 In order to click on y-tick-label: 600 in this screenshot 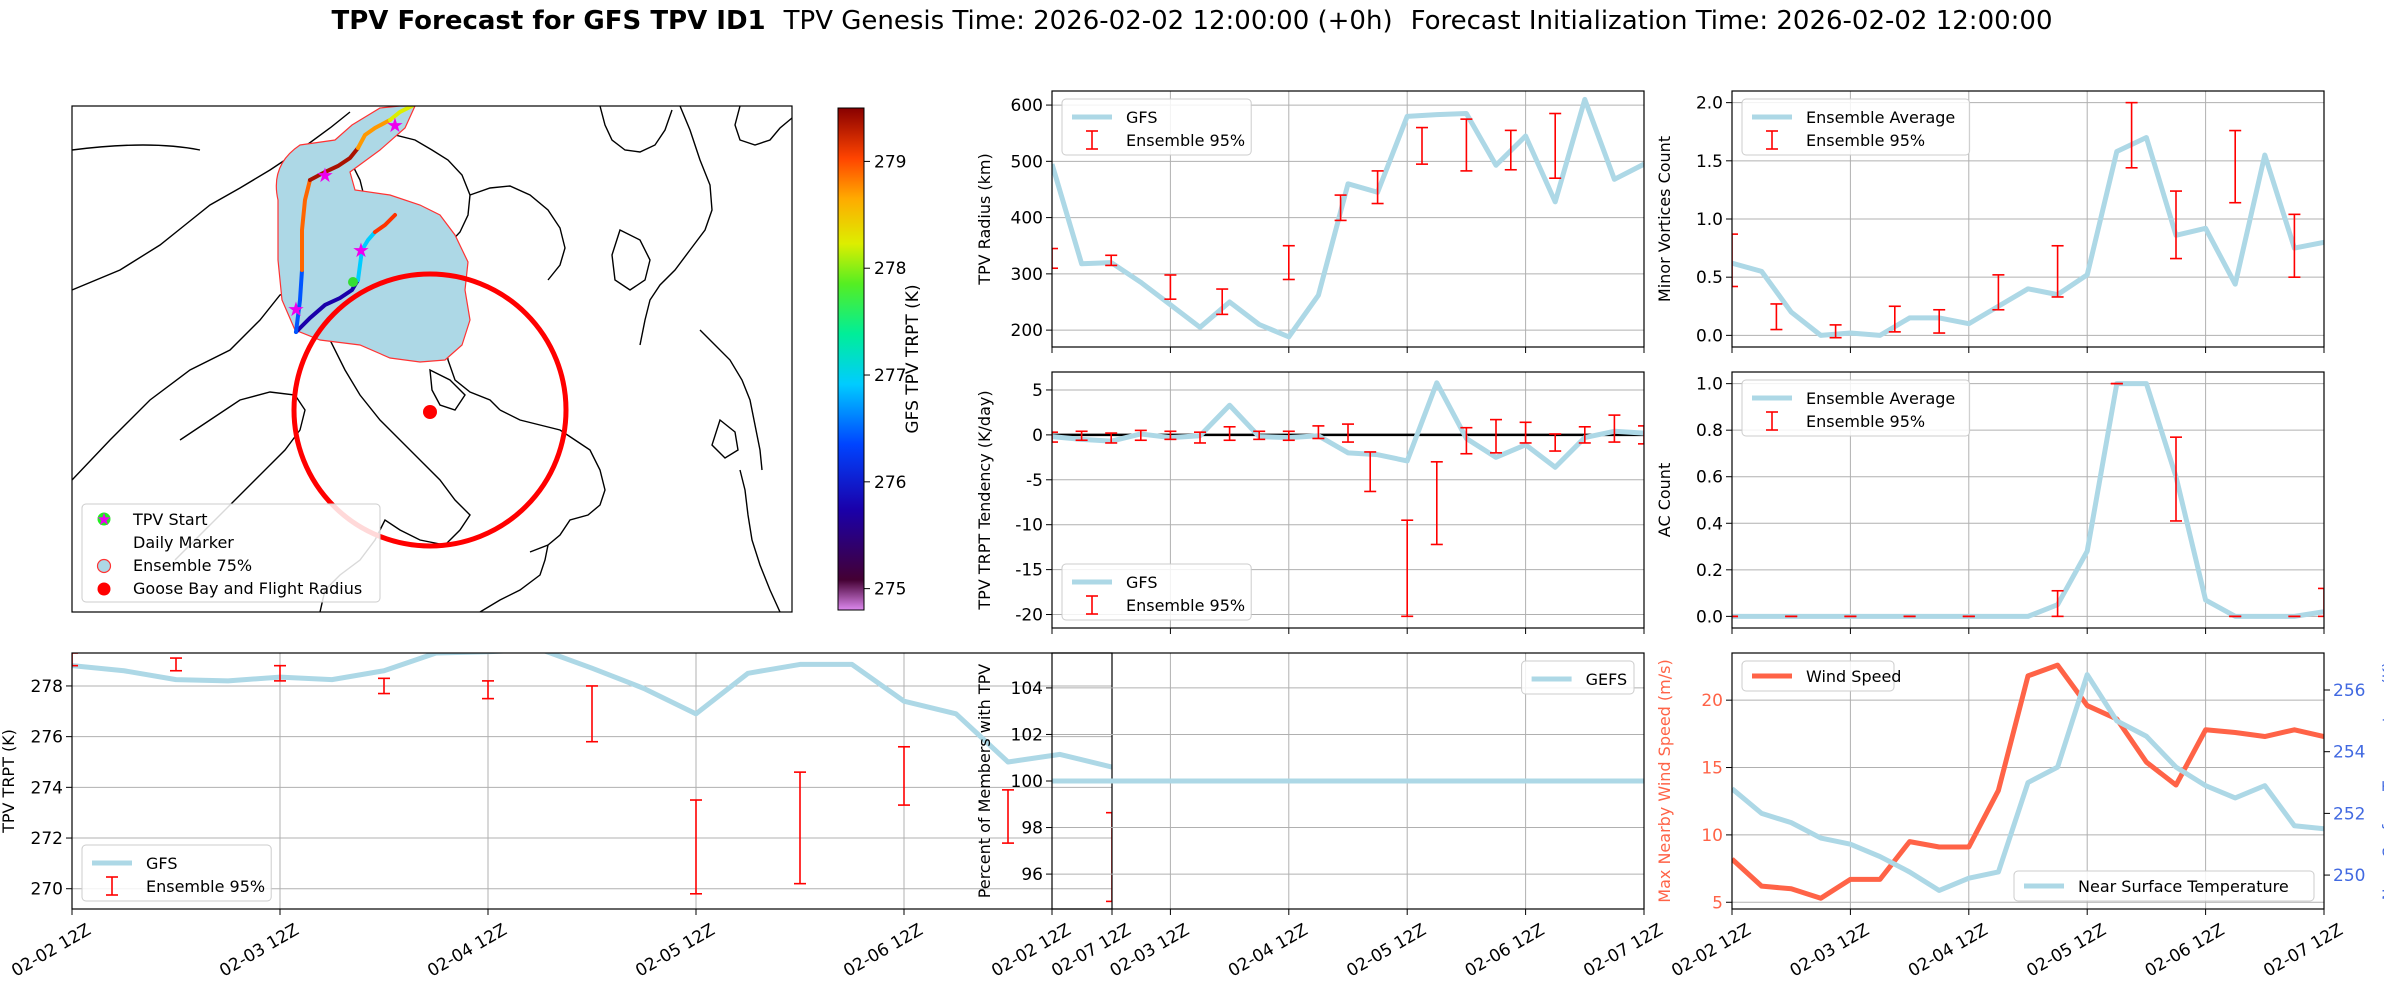, I will do `click(1027, 106)`.